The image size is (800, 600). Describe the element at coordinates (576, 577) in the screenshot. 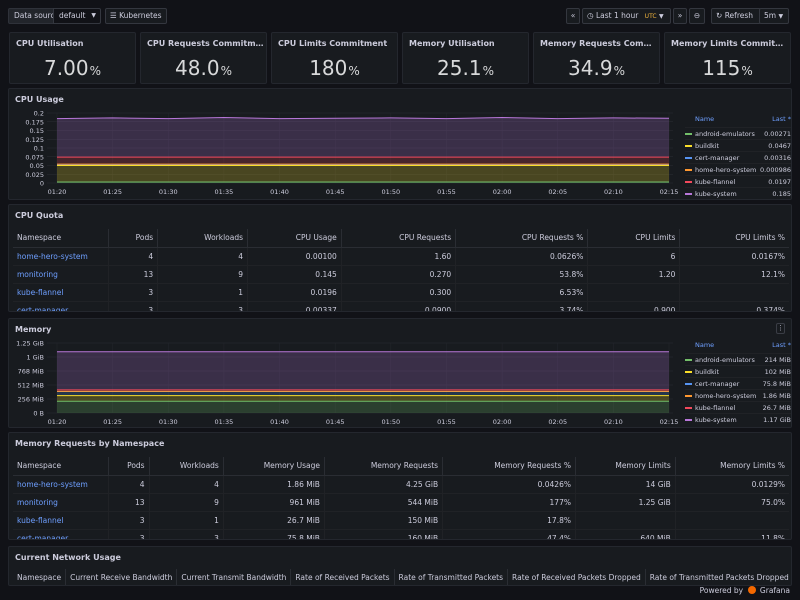

I see `column-header: Rate of Received Packets Dropped` at that location.